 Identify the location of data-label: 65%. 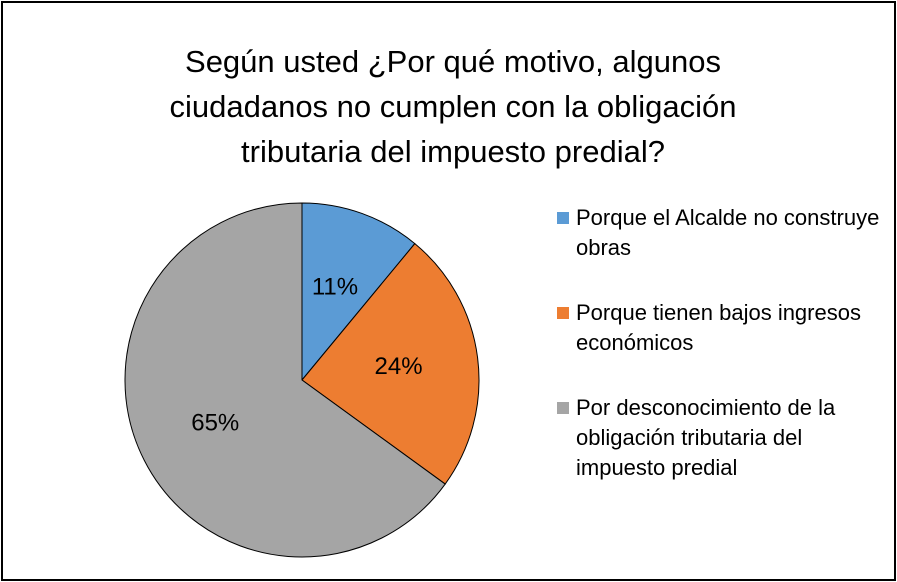
(215, 423).